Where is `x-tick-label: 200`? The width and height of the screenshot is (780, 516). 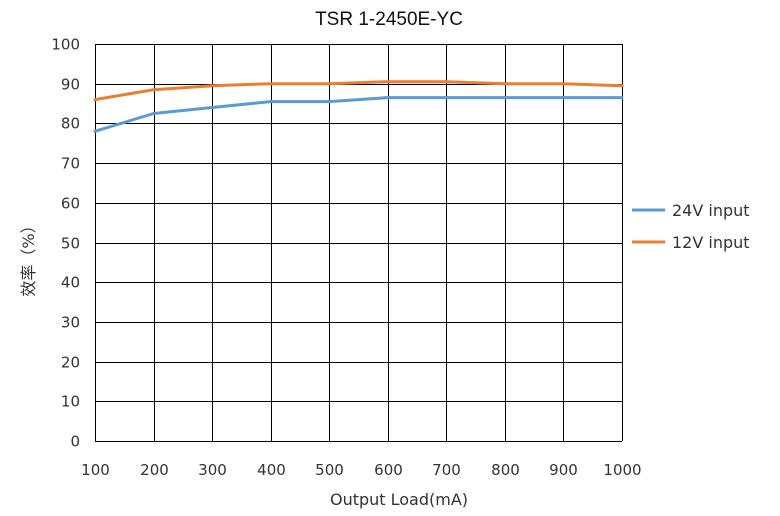
x-tick-label: 200 is located at coordinates (154, 470).